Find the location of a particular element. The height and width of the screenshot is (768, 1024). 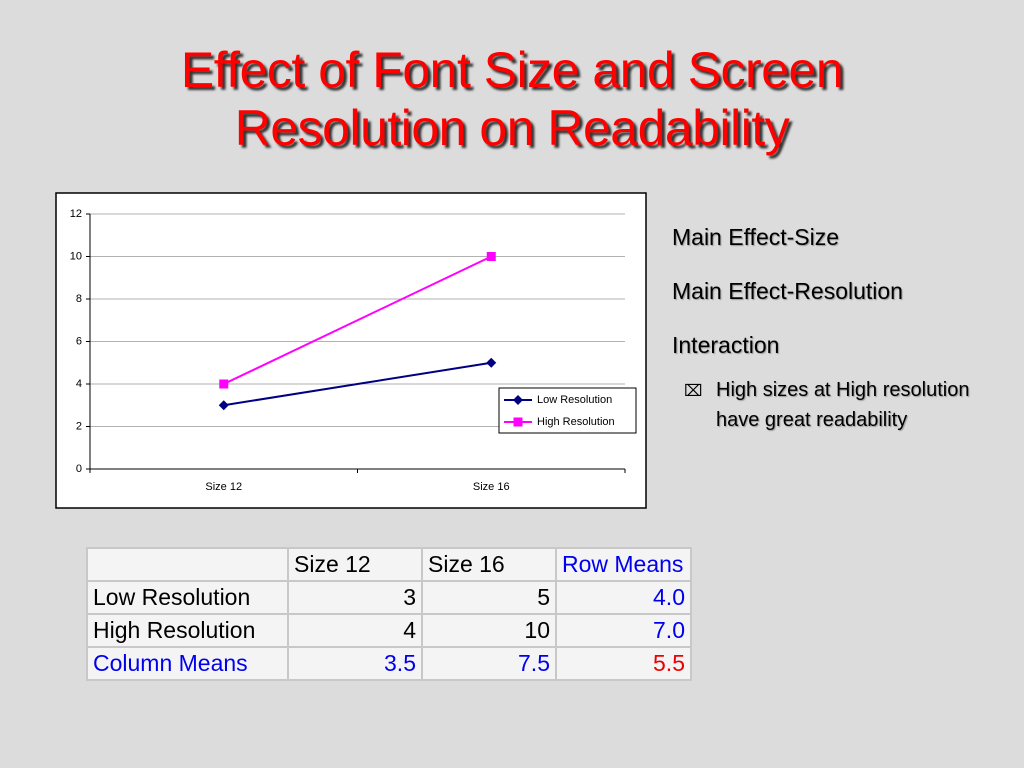

table-header: Size 16 is located at coordinates (489, 564).